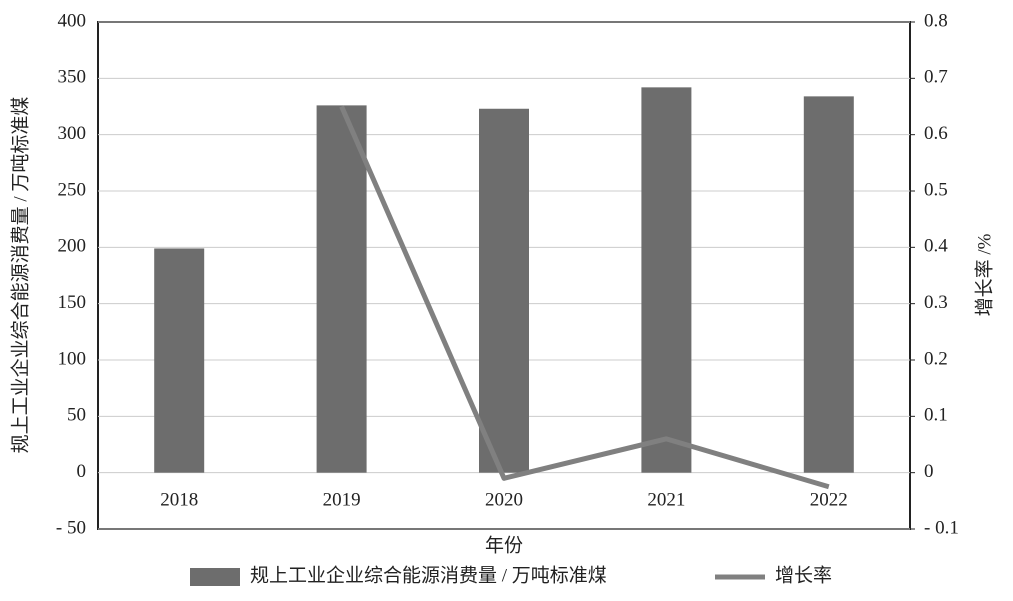 The width and height of the screenshot is (1013, 601). Describe the element at coordinates (72, 246) in the screenshot. I see `y-tick-label: 200` at that location.